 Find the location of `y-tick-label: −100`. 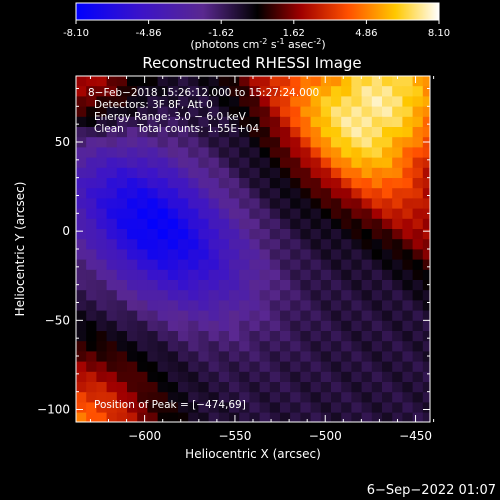

y-tick-label: −100 is located at coordinates (53, 410).